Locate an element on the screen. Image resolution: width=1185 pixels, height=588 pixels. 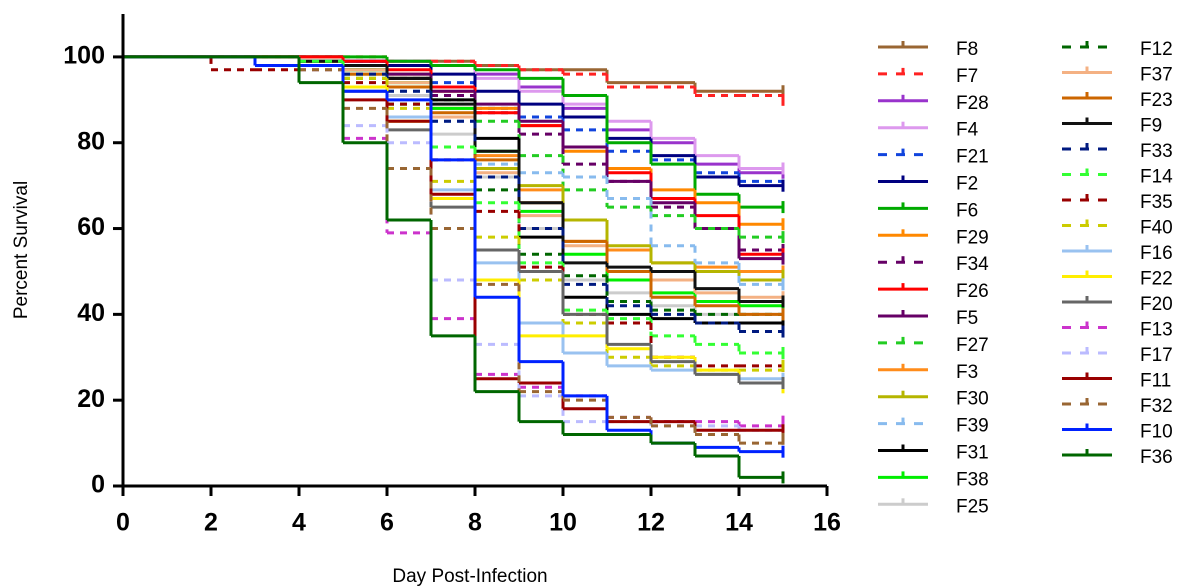
legend-label: F6 is located at coordinates (967, 210).